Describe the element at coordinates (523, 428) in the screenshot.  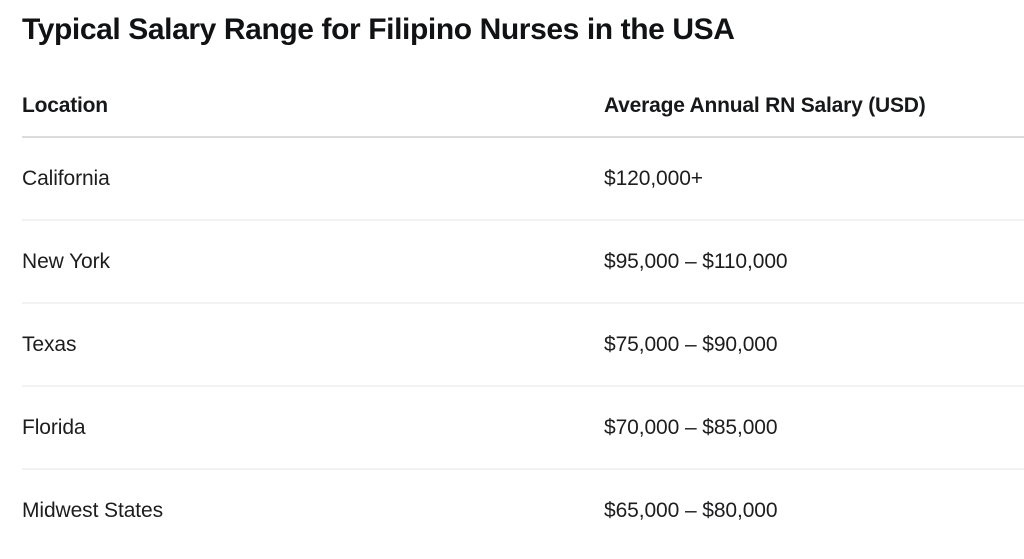
I see `table-row: Florida $70,000 – $85,000` at that location.